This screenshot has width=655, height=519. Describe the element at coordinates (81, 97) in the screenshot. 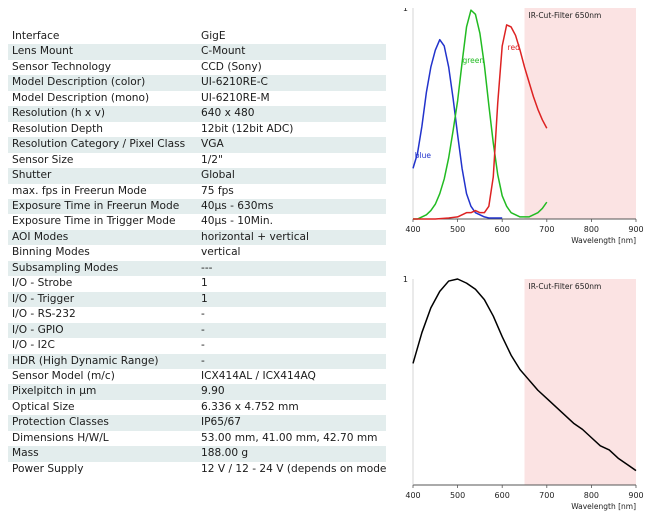

I see `spec-label: Model Description (mono)` at that location.